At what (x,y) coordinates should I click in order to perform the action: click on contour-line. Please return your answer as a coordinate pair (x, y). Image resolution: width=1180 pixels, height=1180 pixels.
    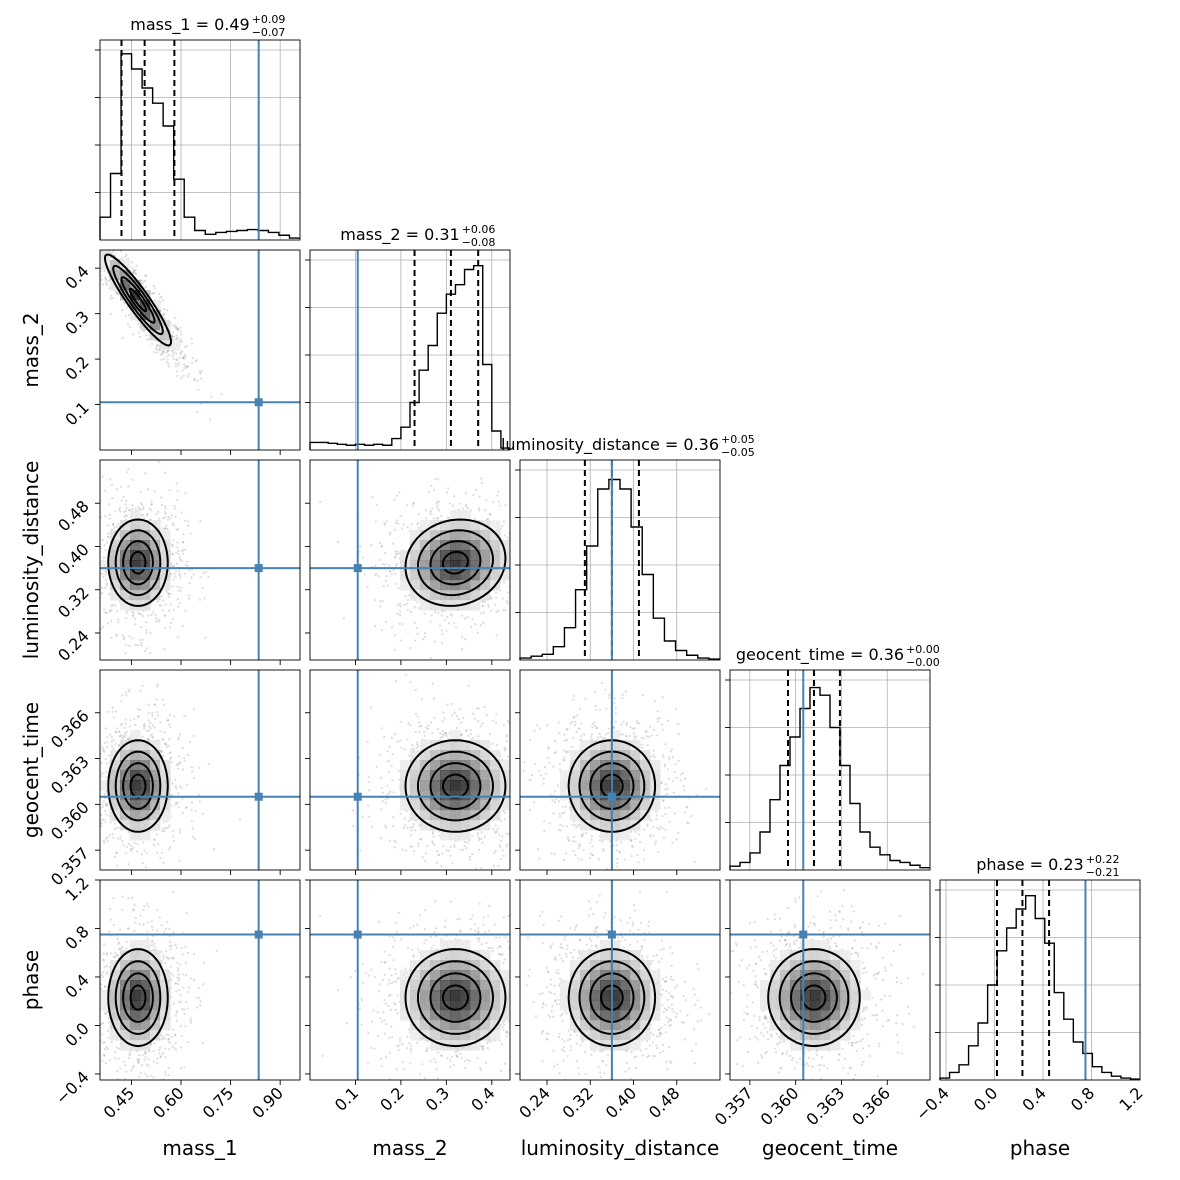
    Looking at the image, I should click on (138, 300).